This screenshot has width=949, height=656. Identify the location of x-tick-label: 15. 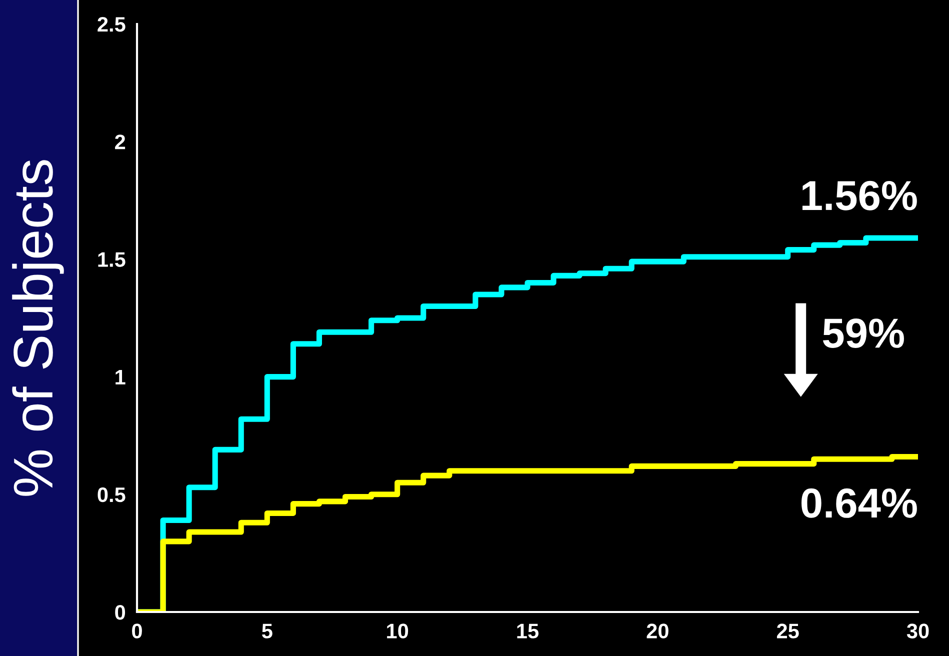
(528, 631).